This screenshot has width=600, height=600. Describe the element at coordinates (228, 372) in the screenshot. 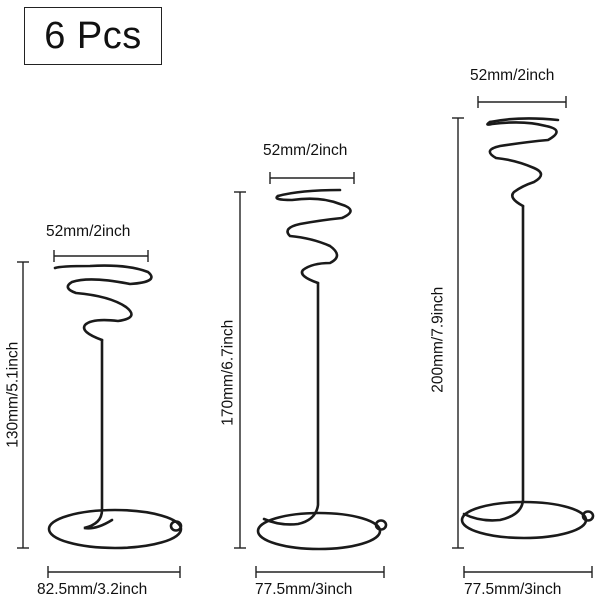

I see `height-label-medium: 170mm/6.7inch` at that location.